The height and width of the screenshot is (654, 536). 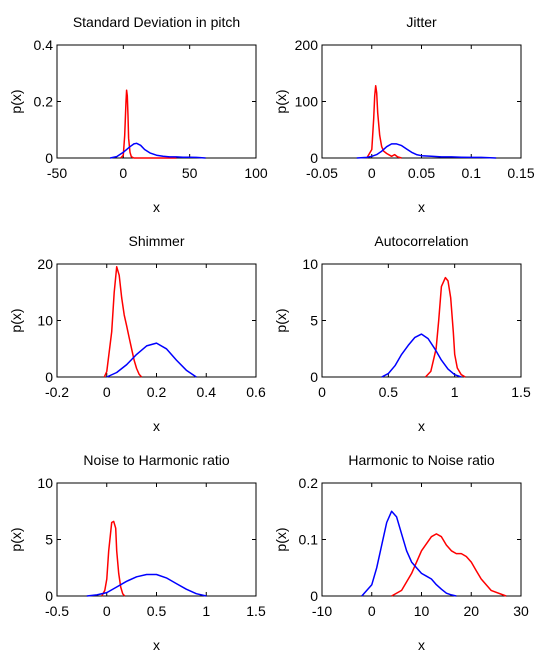 What do you see at coordinates (520, 173) in the screenshot?
I see `x-tick-label: 0.15` at bounding box center [520, 173].